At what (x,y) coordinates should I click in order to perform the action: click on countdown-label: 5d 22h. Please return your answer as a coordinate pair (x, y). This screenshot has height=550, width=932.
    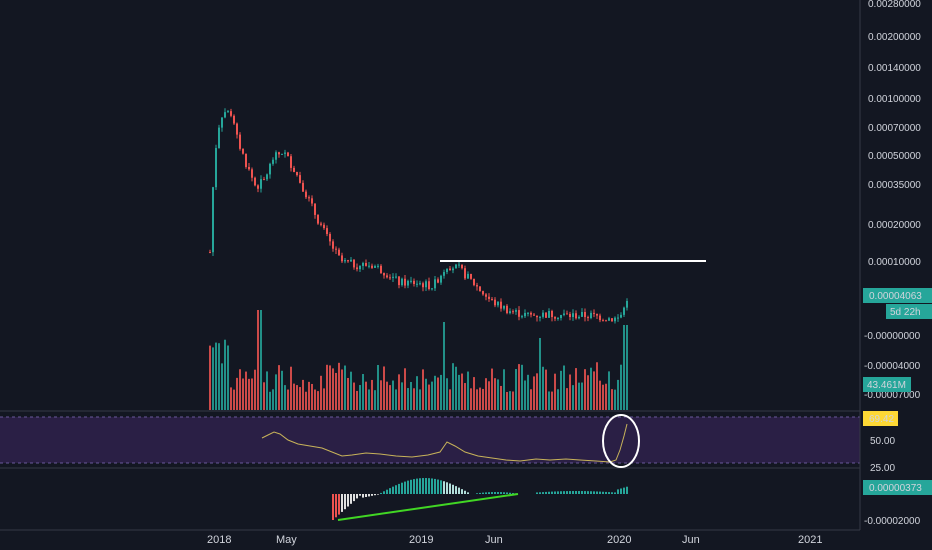
    Looking at the image, I should click on (909, 311).